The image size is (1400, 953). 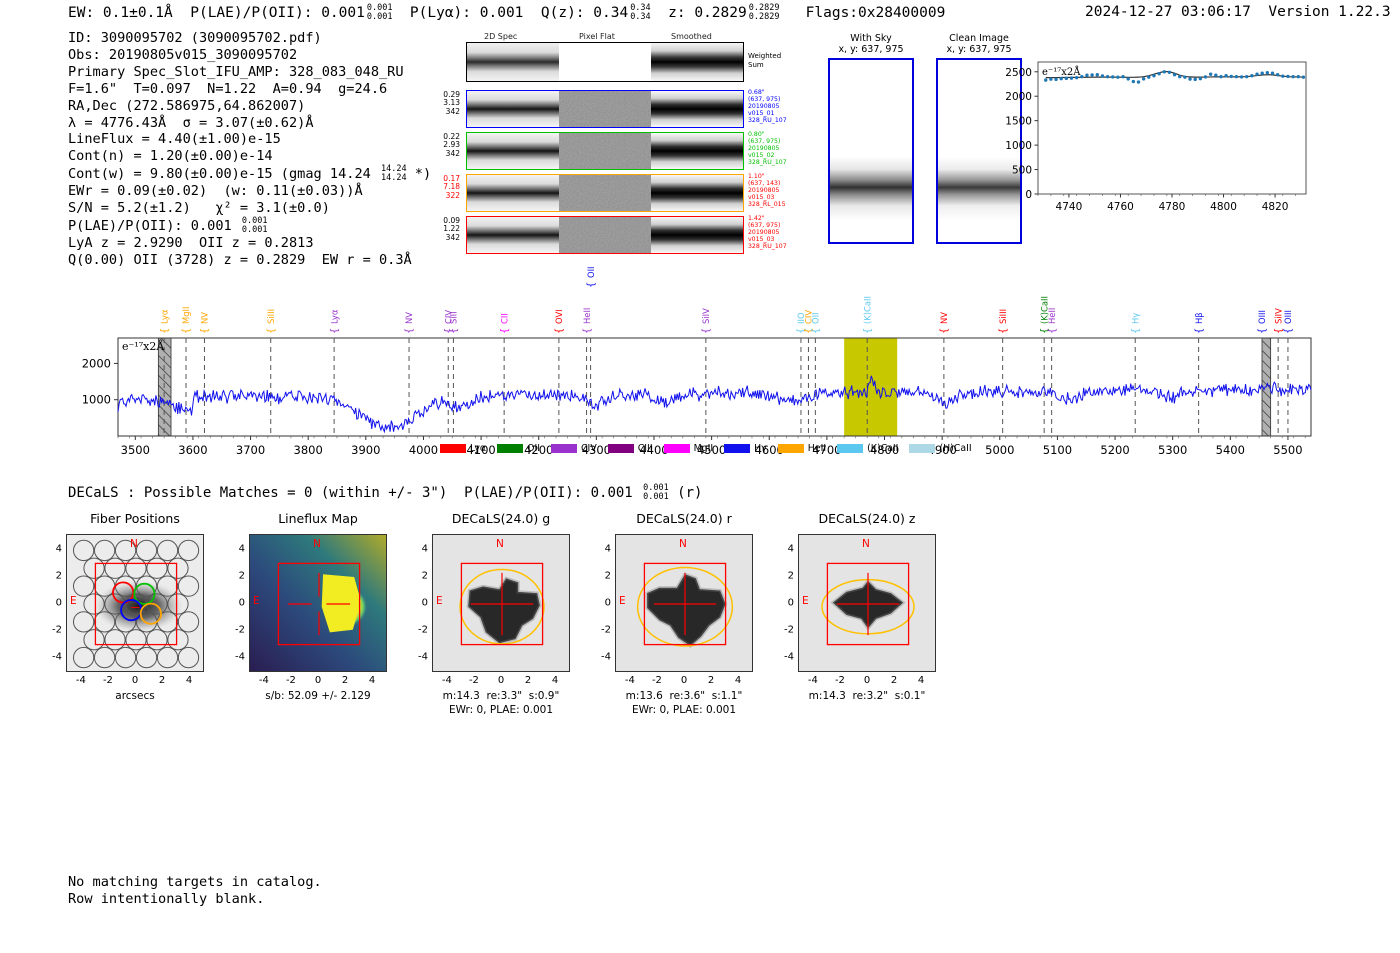 What do you see at coordinates (452, 153) in the screenshot?
I see `left-label-2: 342` at bounding box center [452, 153].